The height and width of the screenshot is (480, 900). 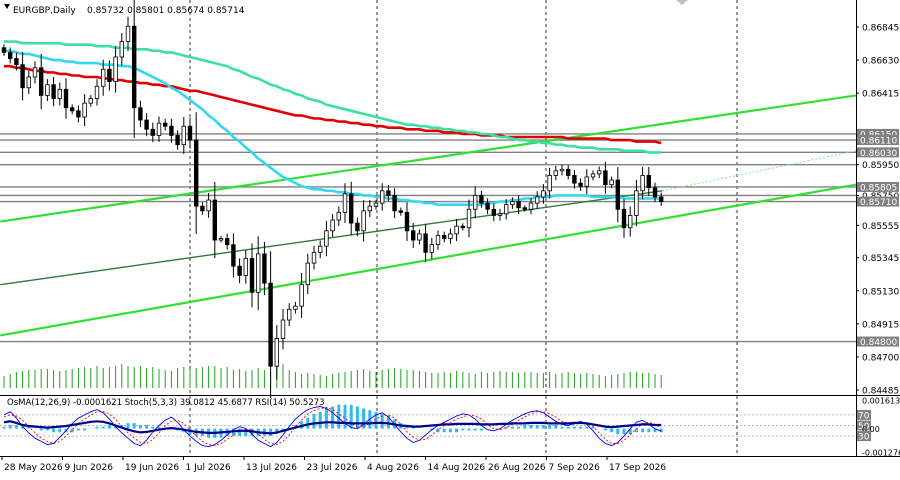 What do you see at coordinates (332, 427) in the screenshot?
I see `stoch-signal-line` at bounding box center [332, 427].